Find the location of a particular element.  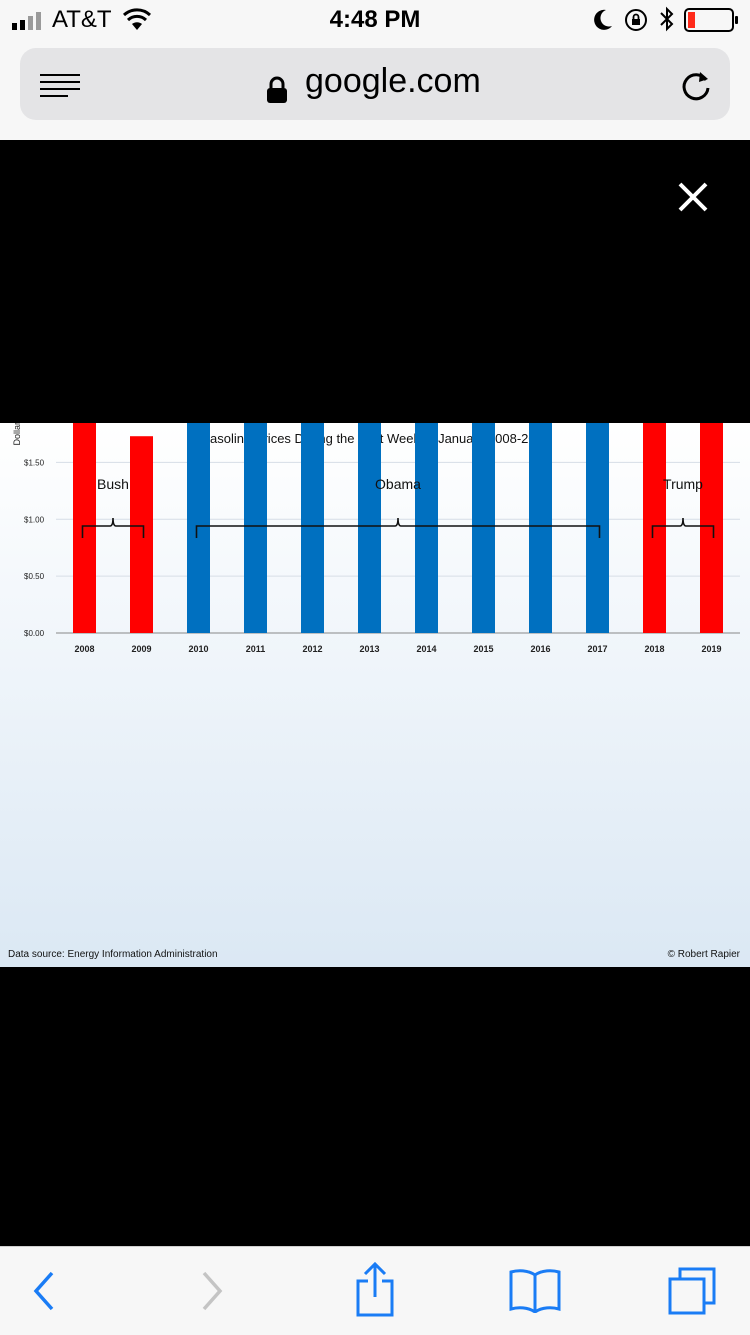

bar-2019 is located at coordinates (711, 528).